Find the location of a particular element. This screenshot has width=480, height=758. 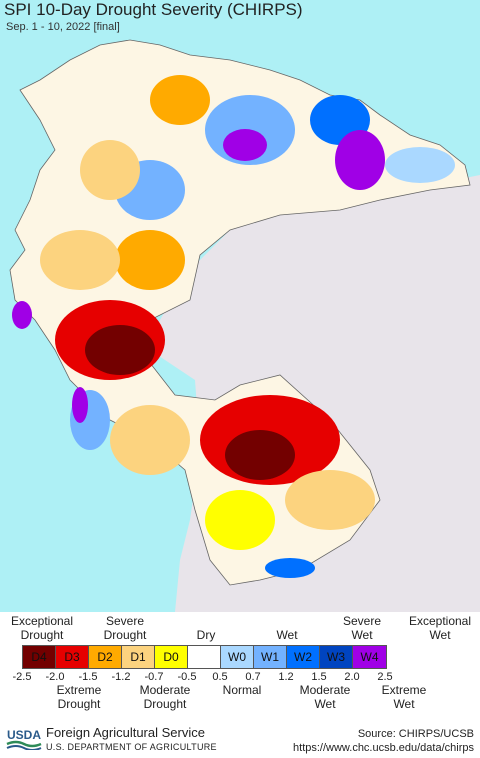

data-source: Source: CHIRPS/UCSB is located at coordinates (415, 734).